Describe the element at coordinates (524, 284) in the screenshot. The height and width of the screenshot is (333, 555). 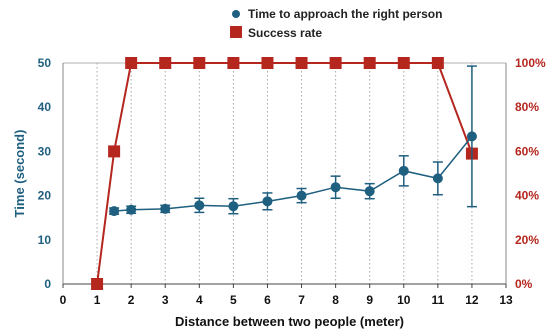
I see `y2-tick-label: 0%` at that location.